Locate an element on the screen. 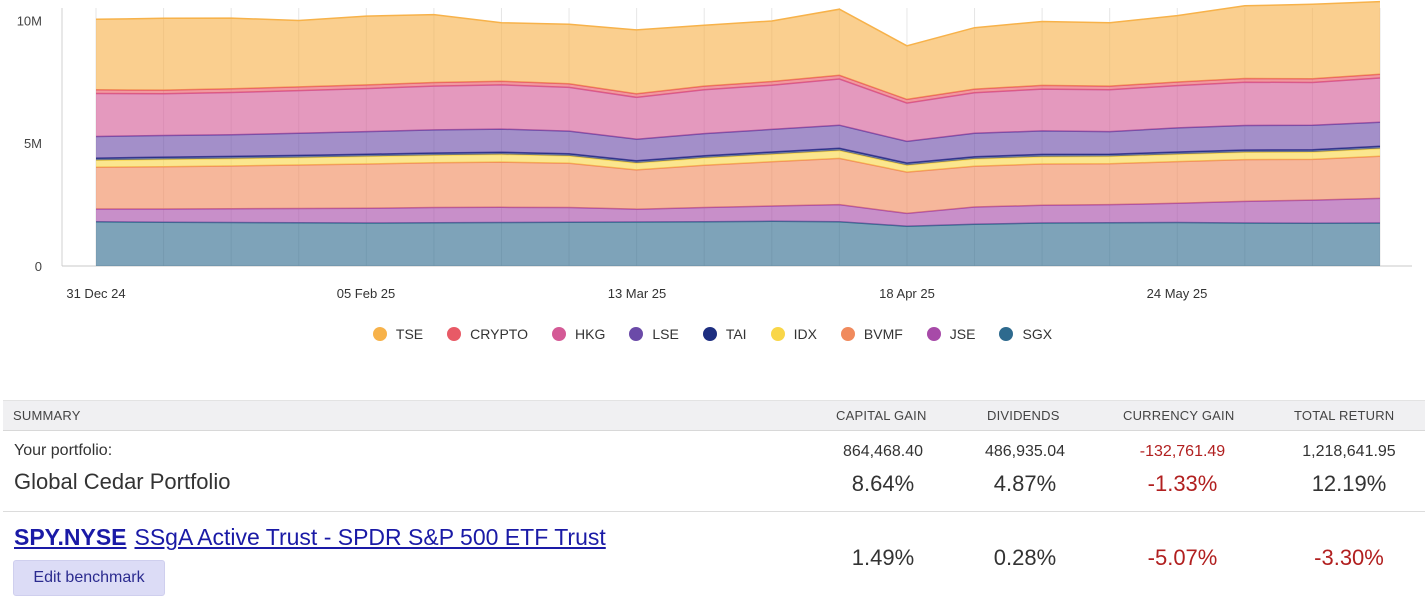 This screenshot has height=608, width=1425. legend-item-tse: TSE is located at coordinates (398, 334).